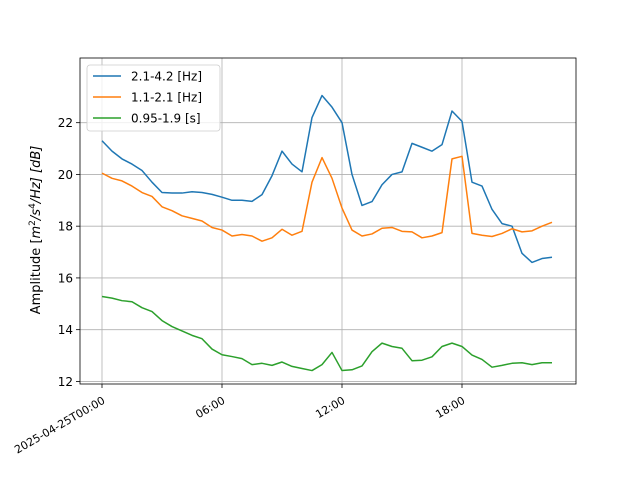 Image resolution: width=640 pixels, height=480 pixels. Describe the element at coordinates (65, 175) in the screenshot. I see `y-tick-label: 20` at that location.